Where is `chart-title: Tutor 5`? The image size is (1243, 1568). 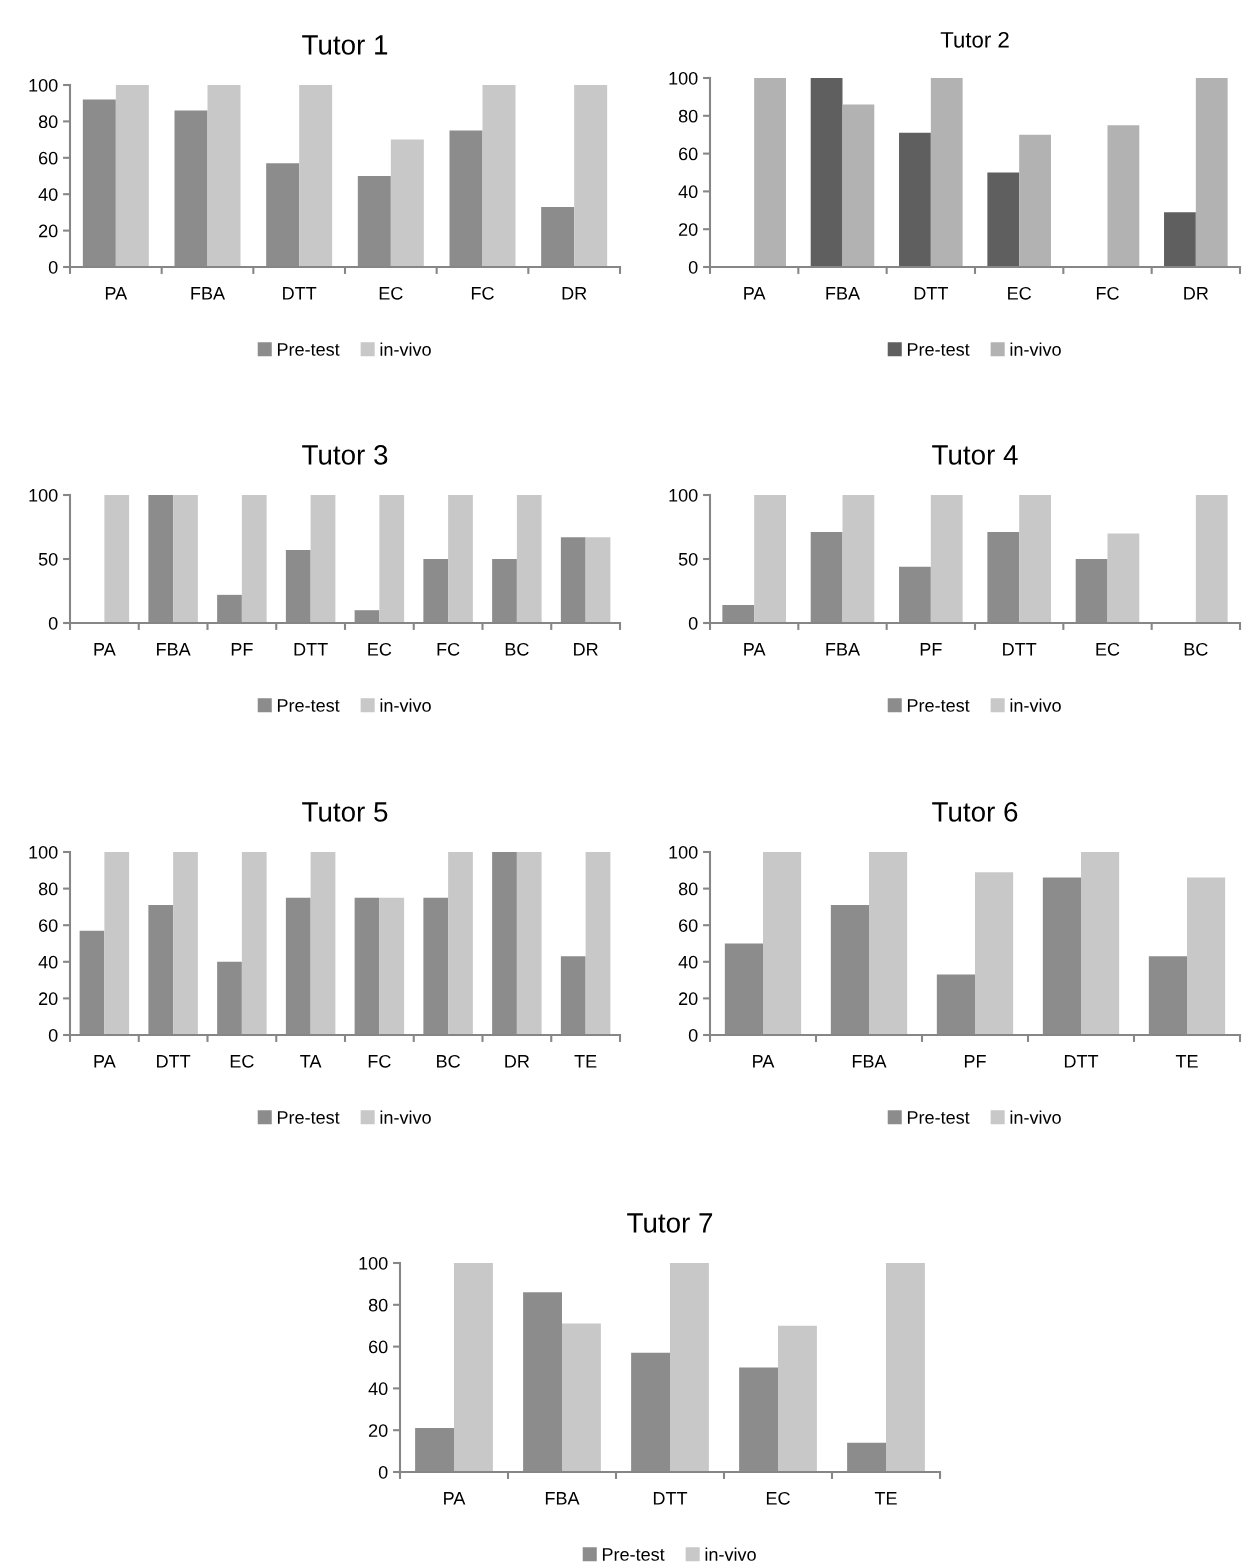 chart-title: Tutor 5 is located at coordinates (345, 812).